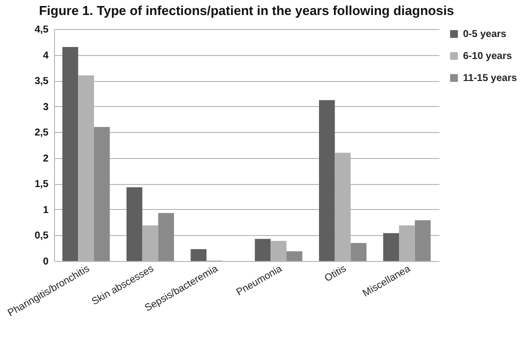 Image resolution: width=520 pixels, height=346 pixels. I want to click on y-tick-label: 0,5, so click(41, 236).